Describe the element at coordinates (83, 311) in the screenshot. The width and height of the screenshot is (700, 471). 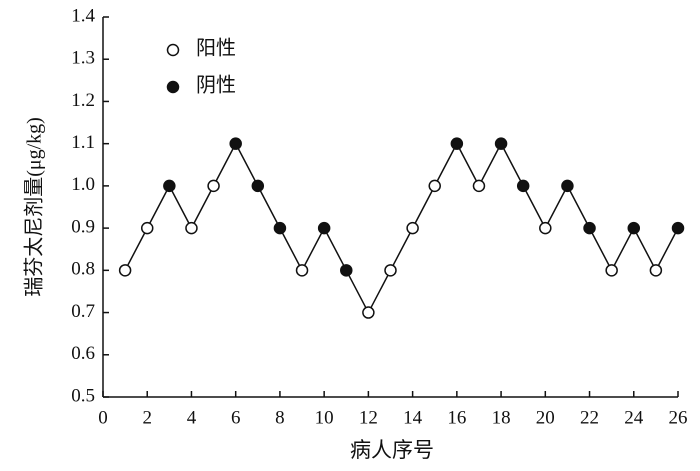
I see `y-tick-label: 0.7` at that location.